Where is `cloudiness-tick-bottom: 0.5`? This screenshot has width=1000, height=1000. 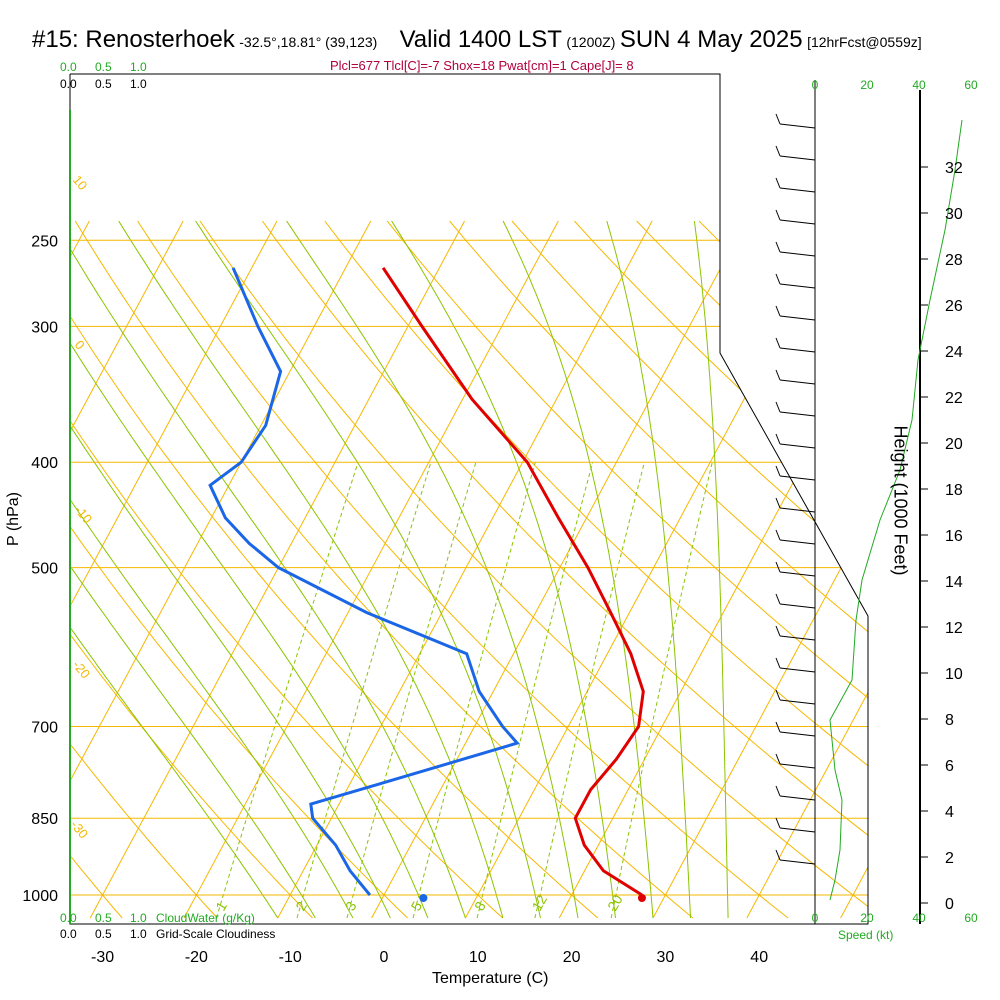 cloudiness-tick-bottom: 0.5 is located at coordinates (103, 934).